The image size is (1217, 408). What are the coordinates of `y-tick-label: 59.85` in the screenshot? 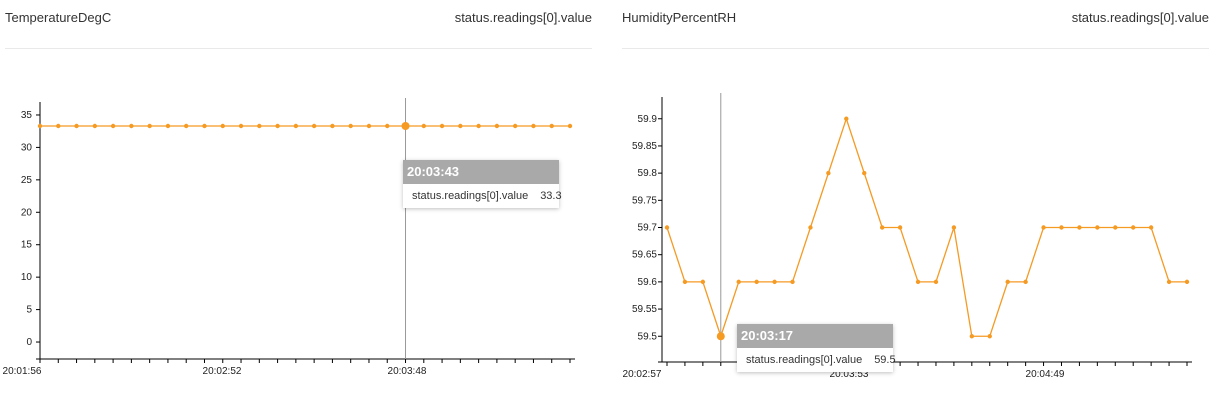 It's located at (644, 146).